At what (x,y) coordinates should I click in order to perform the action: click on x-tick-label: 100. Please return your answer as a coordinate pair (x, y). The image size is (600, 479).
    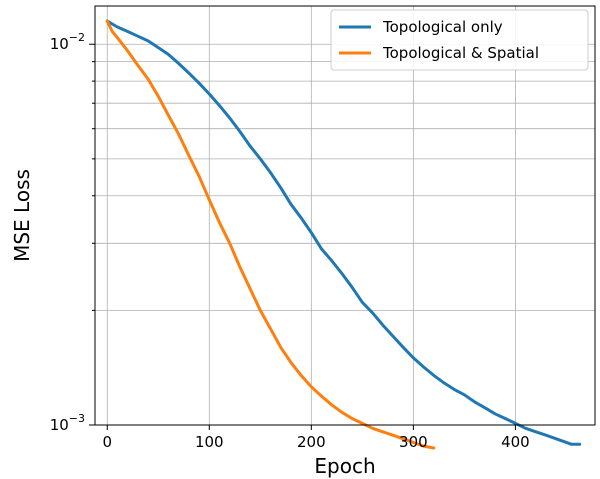
    Looking at the image, I should click on (209, 442).